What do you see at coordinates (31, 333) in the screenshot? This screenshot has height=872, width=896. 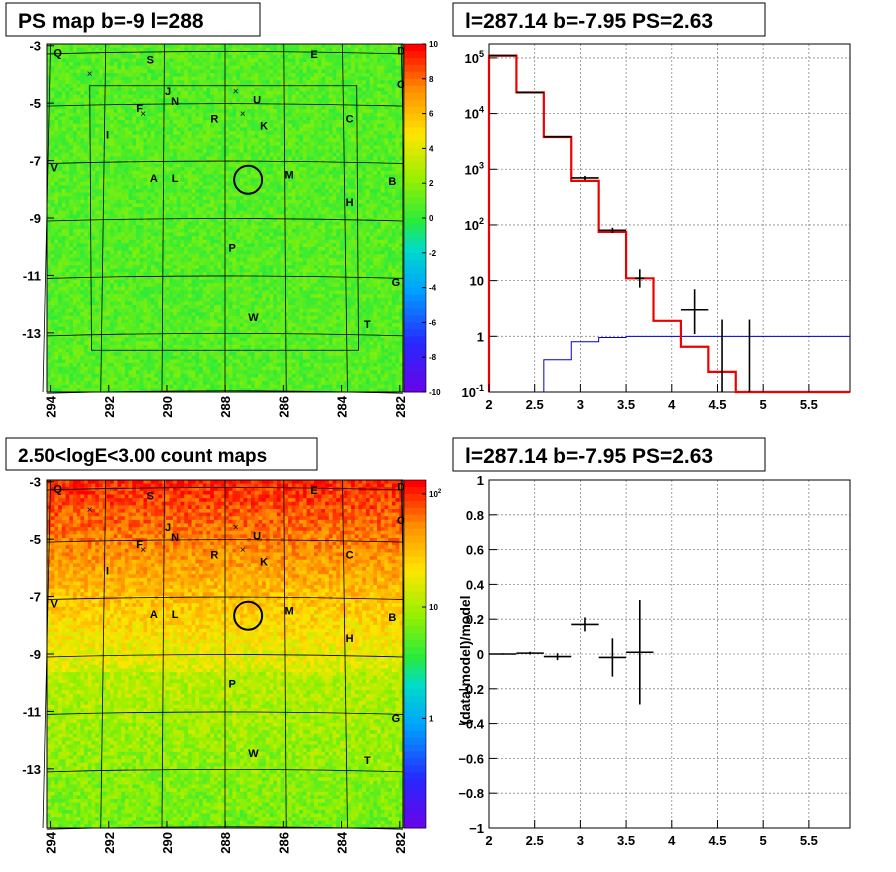 I see `y-tick-label: -13` at bounding box center [31, 333].